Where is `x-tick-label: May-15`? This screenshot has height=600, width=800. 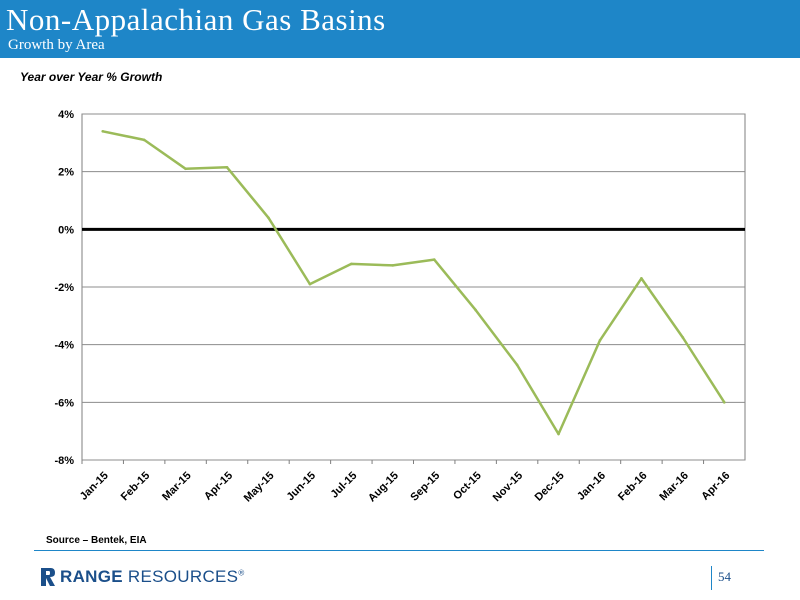
x-tick-label: May-15 is located at coordinates (259, 487).